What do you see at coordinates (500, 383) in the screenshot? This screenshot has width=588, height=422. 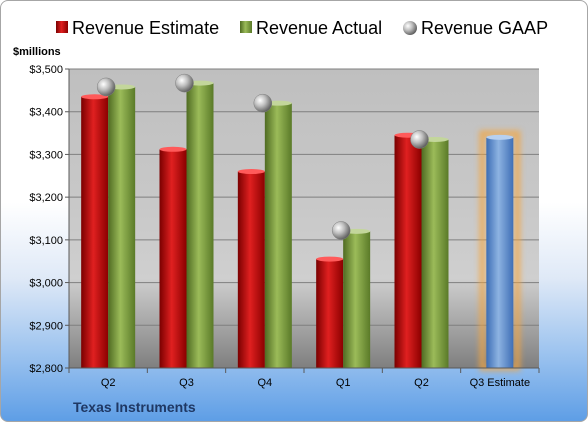 I see `x-tick-label: Q3 Estimate` at bounding box center [500, 383].